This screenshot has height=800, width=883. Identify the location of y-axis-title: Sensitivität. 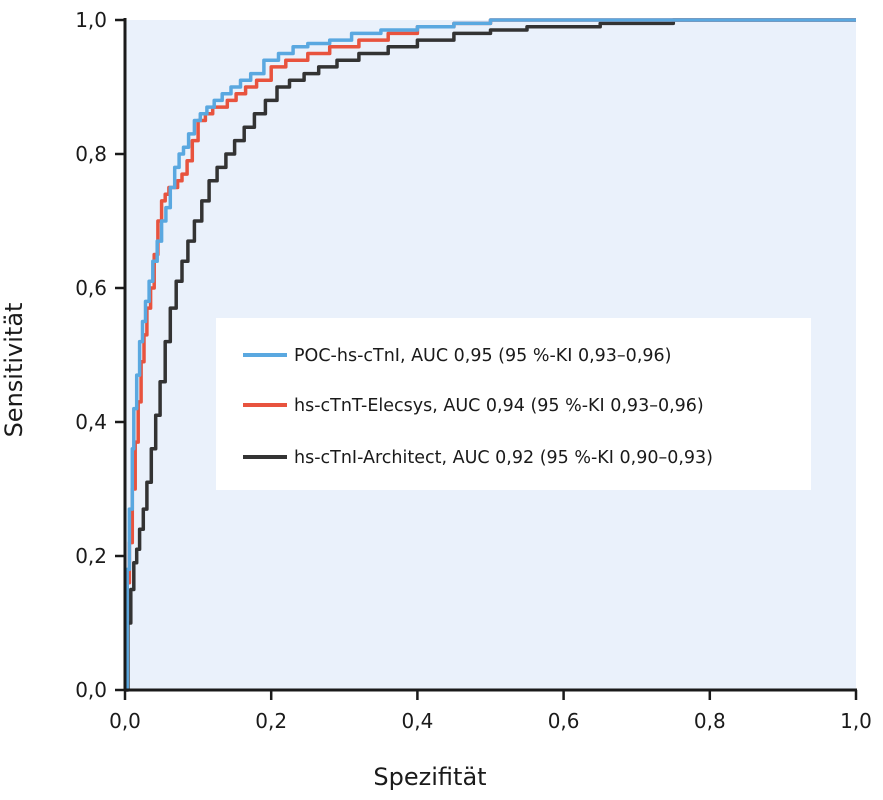
(14, 370).